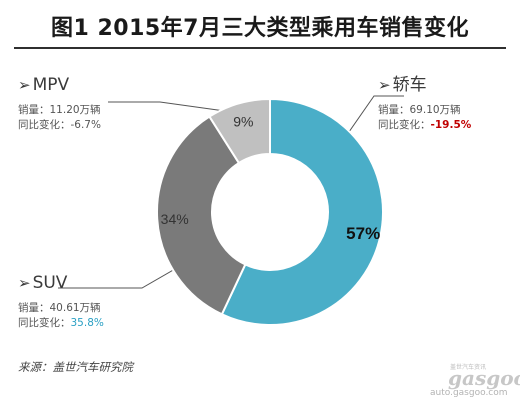 Image resolution: width=520 pixels, height=402 pixels. Describe the element at coordinates (424, 101) in the screenshot. I see `sedan-annotation: ➢ 轿车 销量：69.10万辆 同比变化：-19.5%` at that location.